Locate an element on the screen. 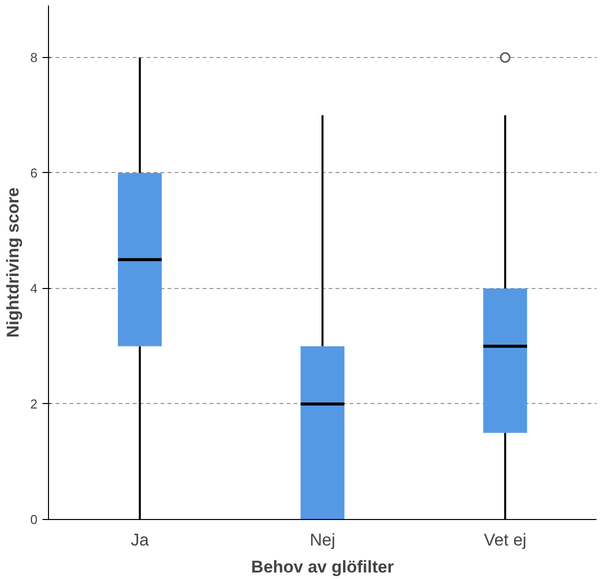 The height and width of the screenshot is (579, 601). y-tick-label: 0 is located at coordinates (34, 519).